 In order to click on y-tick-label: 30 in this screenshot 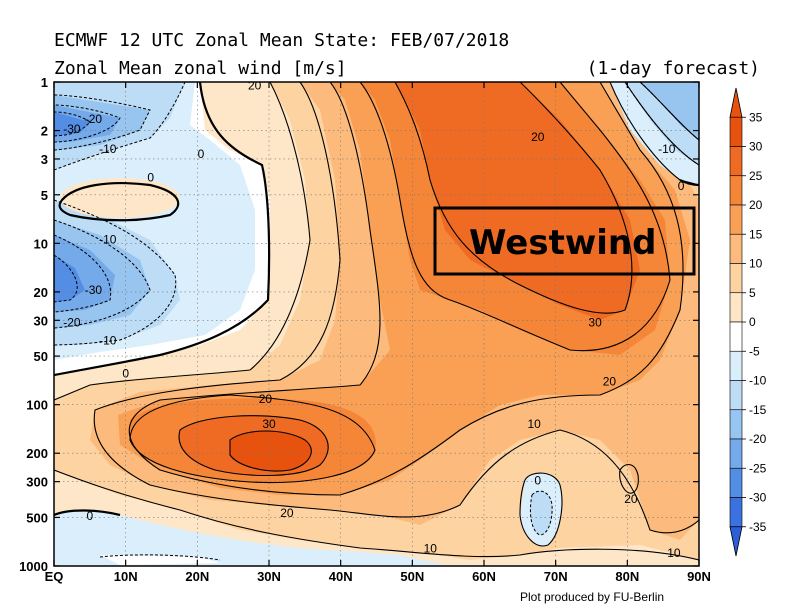, I will do `click(41, 320)`.